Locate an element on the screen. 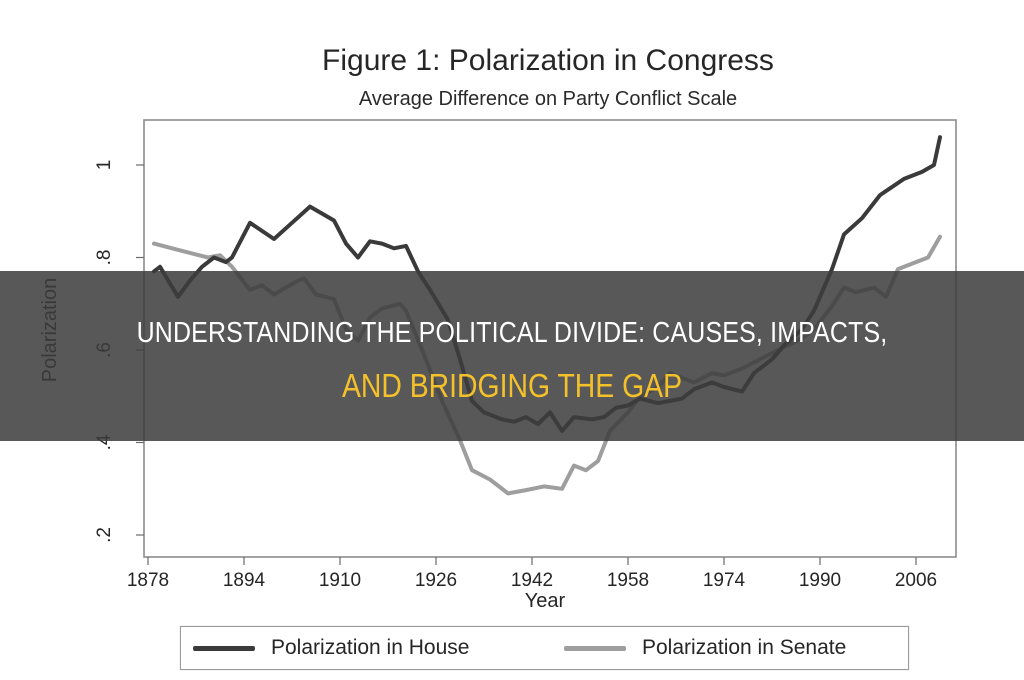  x-tick-label: 1942 is located at coordinates (532, 580).